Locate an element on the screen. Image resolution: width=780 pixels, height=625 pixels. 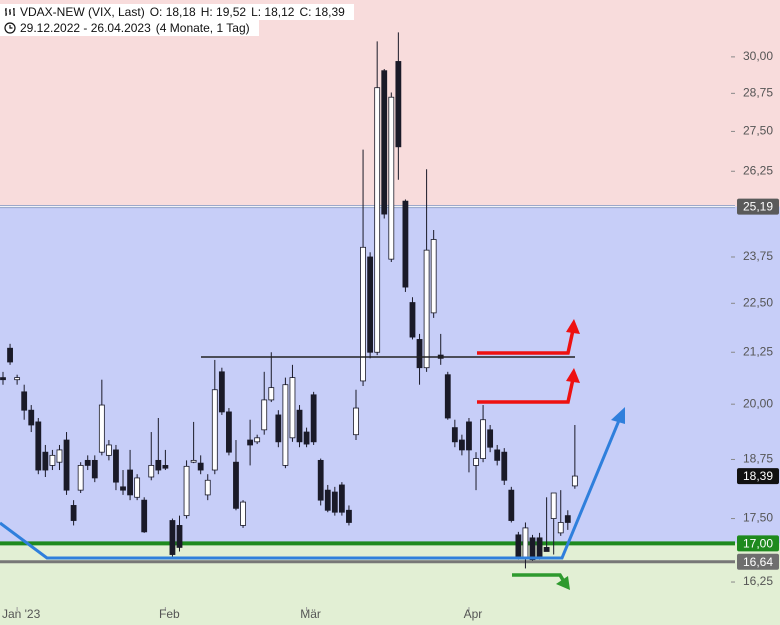
clock-icon is located at coordinates (10, 28).